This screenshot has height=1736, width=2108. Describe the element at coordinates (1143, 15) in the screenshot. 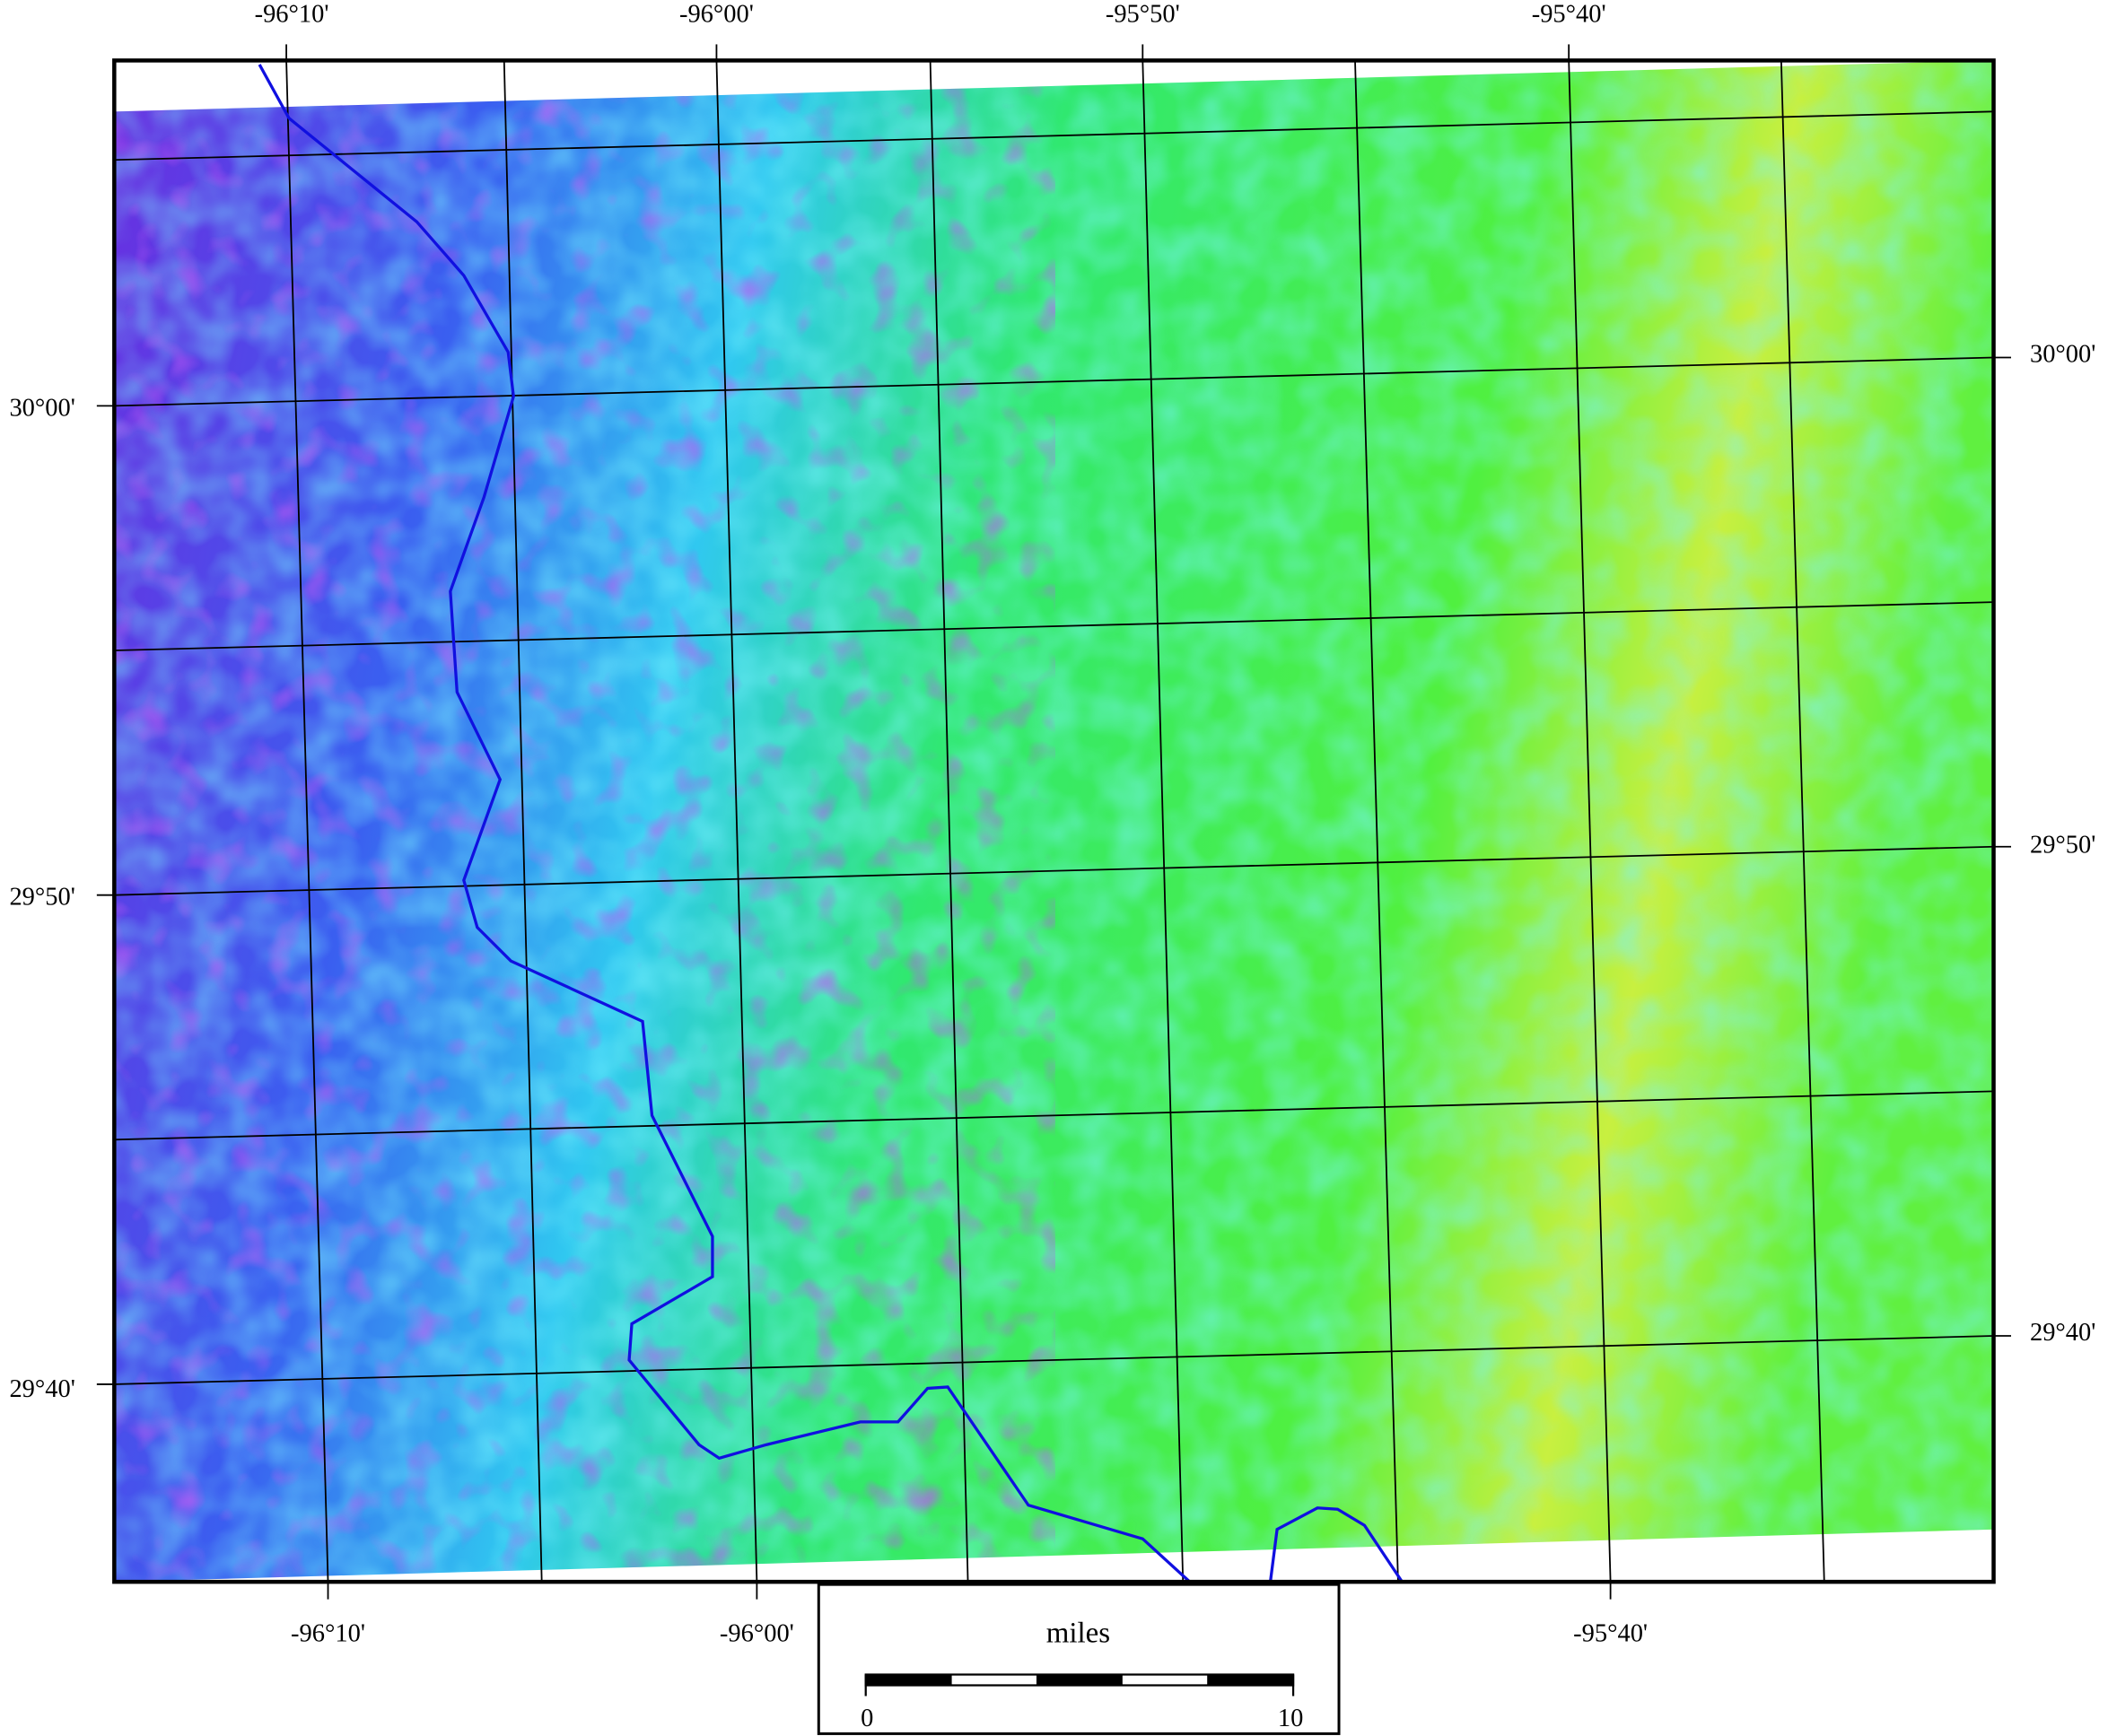

I see `top-label: -95°50'` at that location.